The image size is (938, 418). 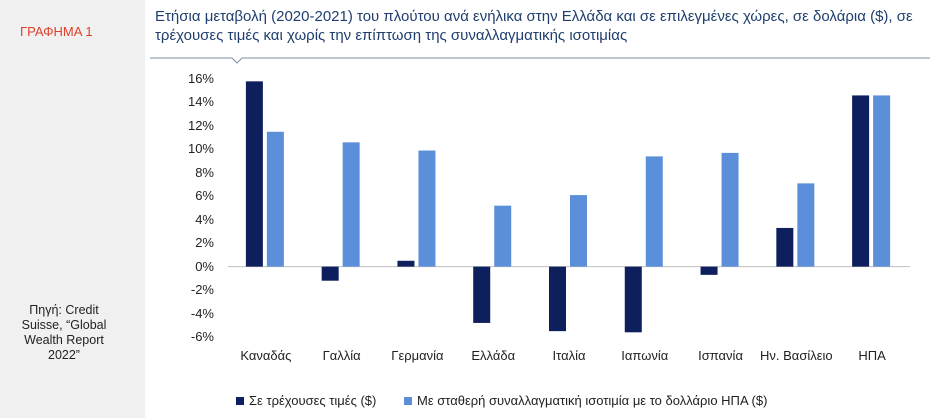 I want to click on title-rule, so click(x=540, y=60).